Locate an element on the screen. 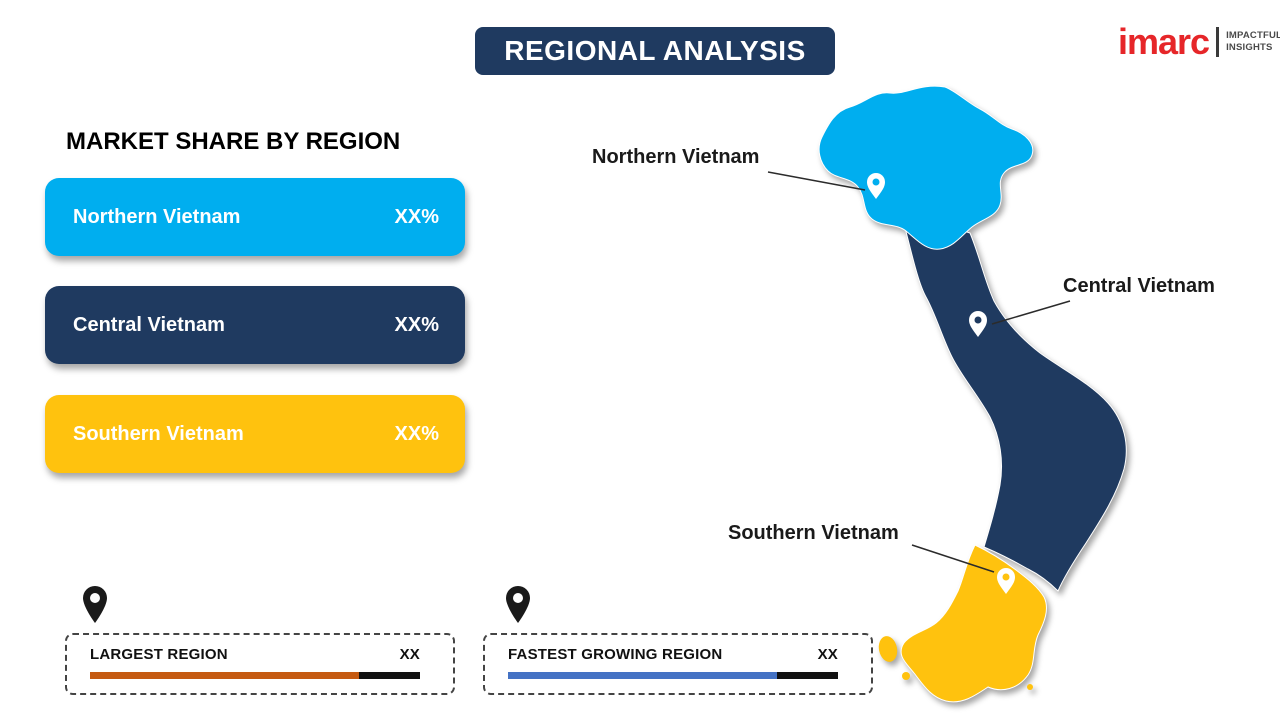 The image size is (1280, 720). map-region-northern is located at coordinates (926, 167).